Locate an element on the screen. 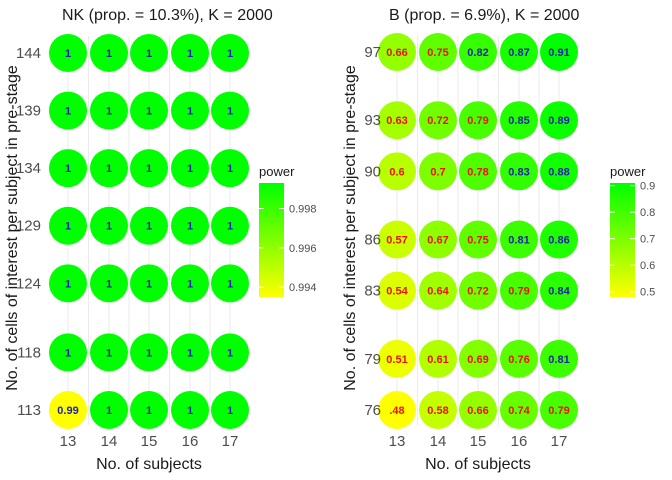 The height and width of the screenshot is (480, 672). legend-tick-label: 0.5 is located at coordinates (647, 293).